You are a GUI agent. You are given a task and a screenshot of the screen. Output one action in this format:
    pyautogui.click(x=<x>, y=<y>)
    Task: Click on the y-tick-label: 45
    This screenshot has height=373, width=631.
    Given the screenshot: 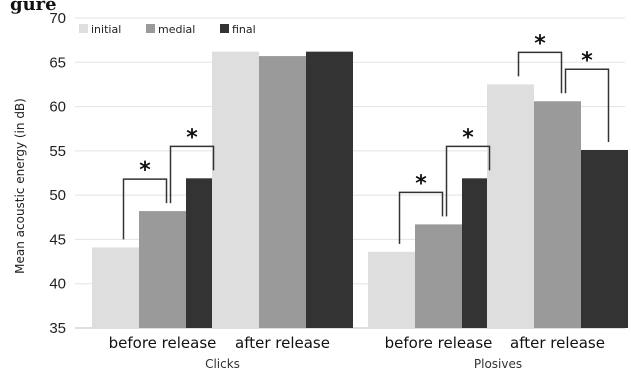 What is the action you would take?
    pyautogui.click(x=57, y=239)
    